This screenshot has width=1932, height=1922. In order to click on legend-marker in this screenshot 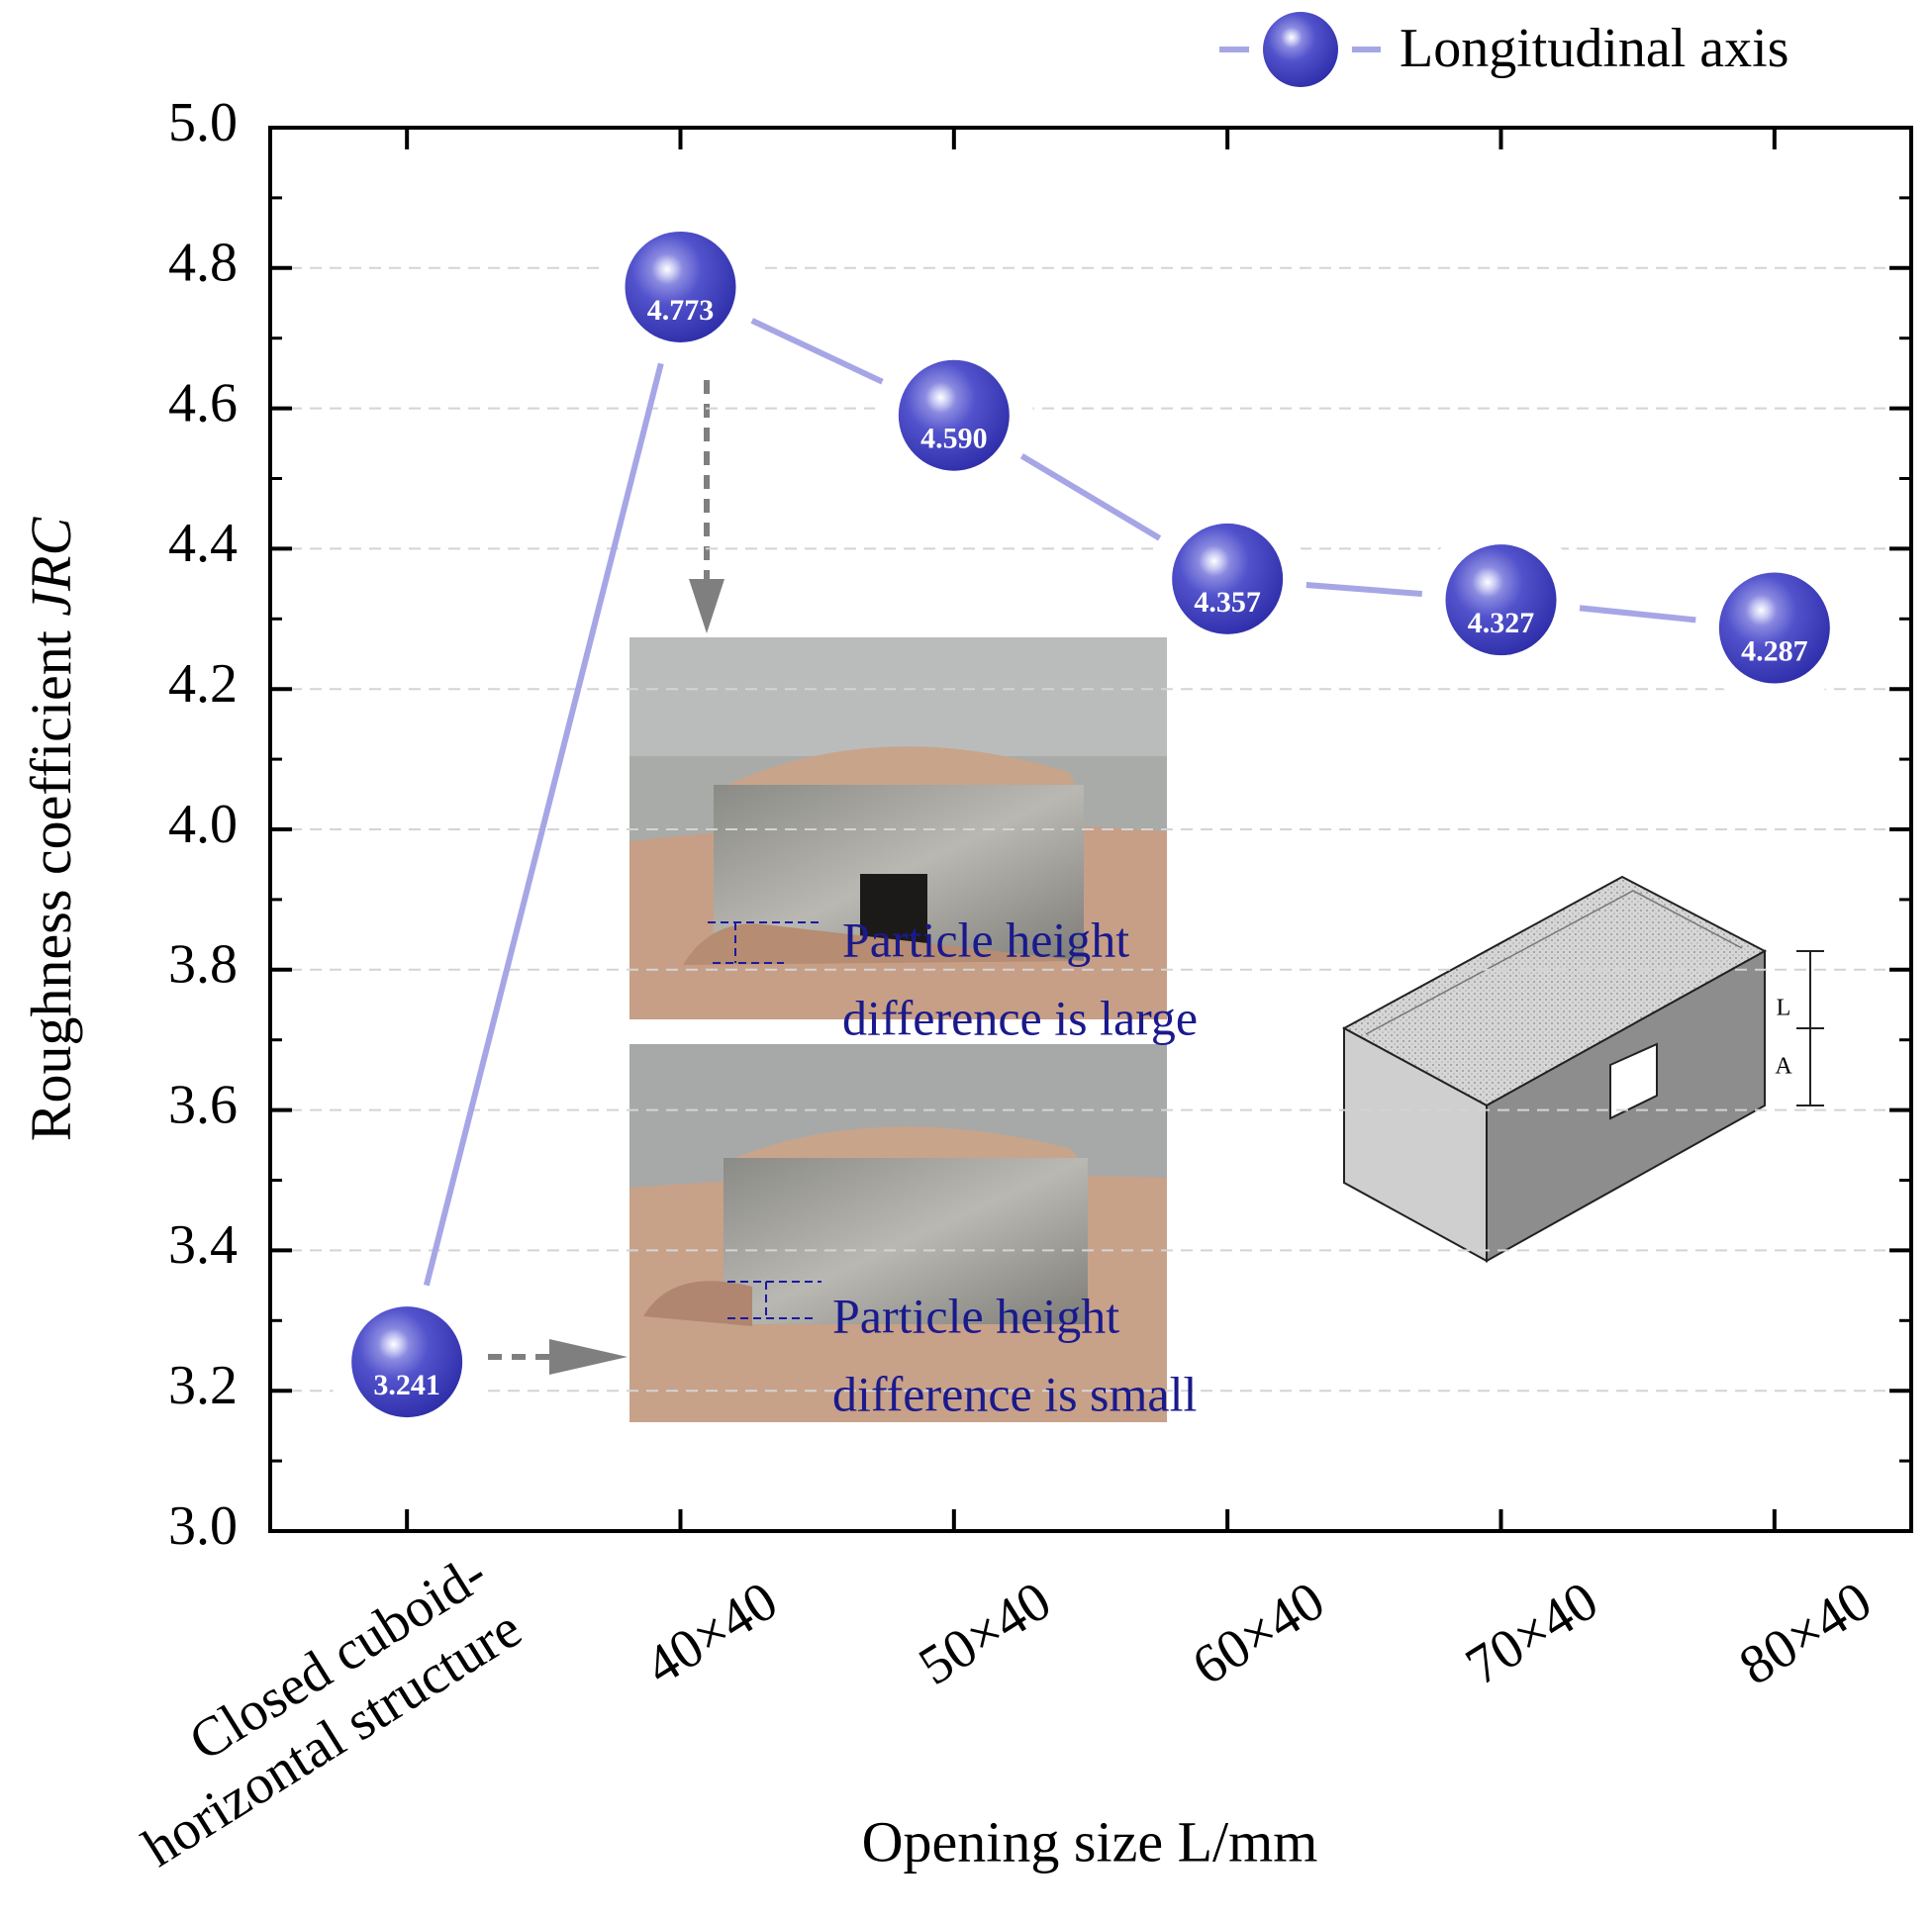, I will do `click(1300, 49)`.